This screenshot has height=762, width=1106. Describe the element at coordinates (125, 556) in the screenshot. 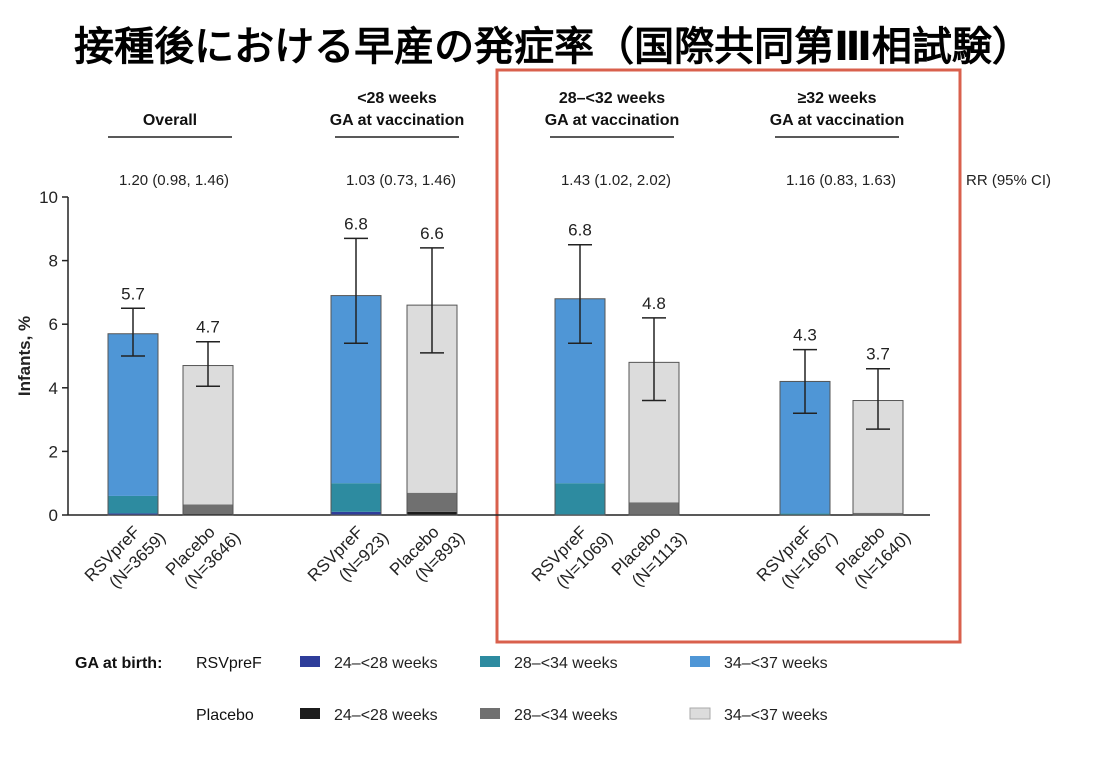

I see `x-category-label: RSVpreF(N=3659)` at that location.